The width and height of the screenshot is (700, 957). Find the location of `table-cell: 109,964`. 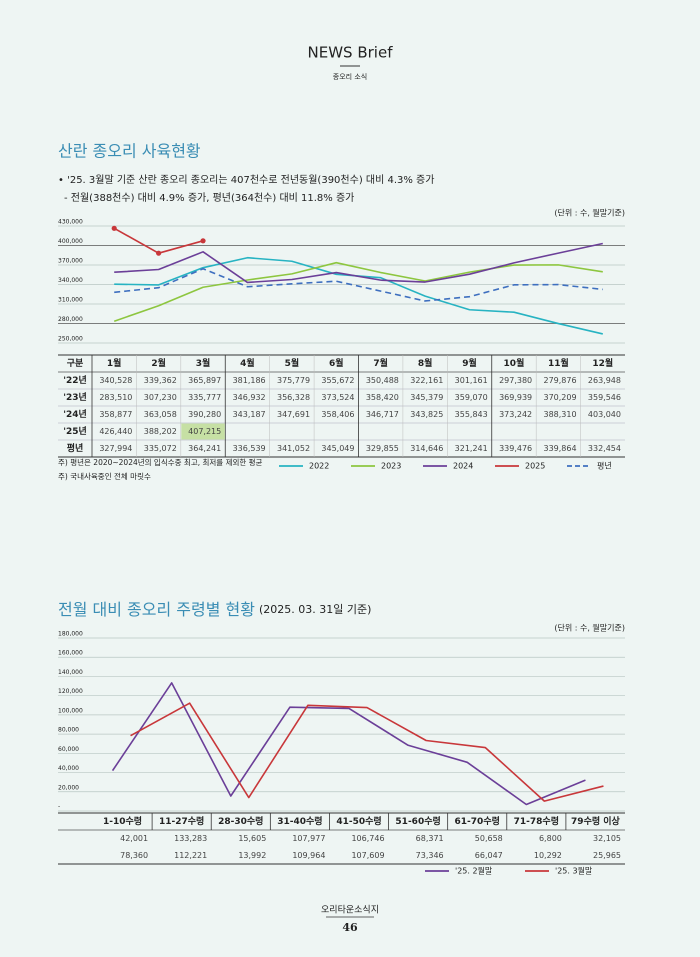

table-cell: 109,964 is located at coordinates (308, 855).